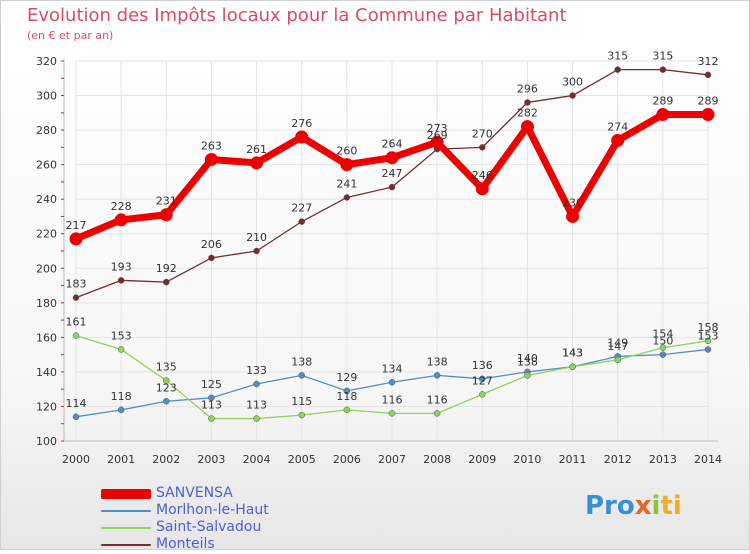 The height and width of the screenshot is (554, 750). I want to click on data-label: 136, so click(482, 365).